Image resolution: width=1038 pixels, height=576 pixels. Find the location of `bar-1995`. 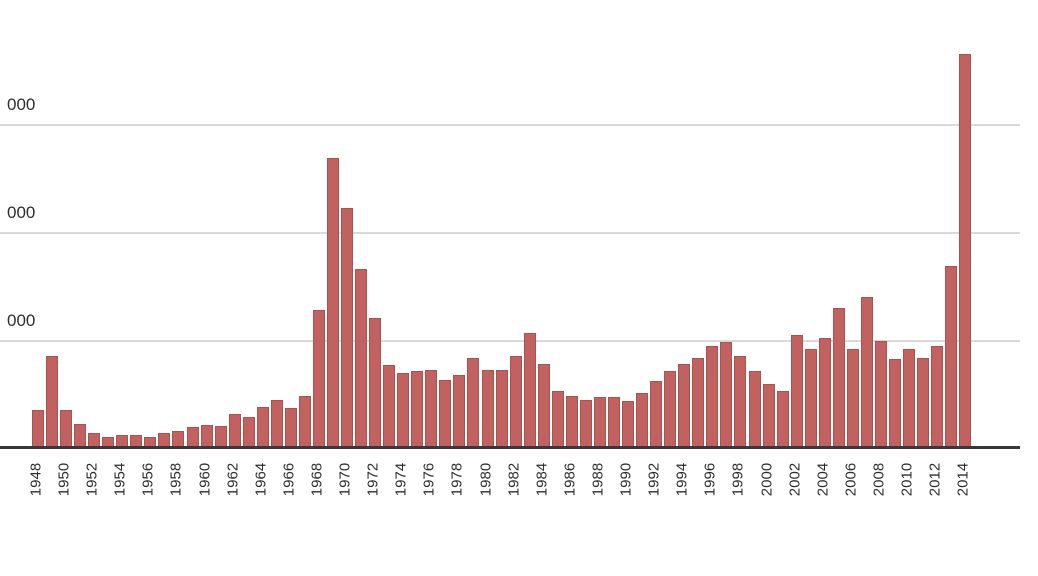

bar-1995 is located at coordinates (698, 402).